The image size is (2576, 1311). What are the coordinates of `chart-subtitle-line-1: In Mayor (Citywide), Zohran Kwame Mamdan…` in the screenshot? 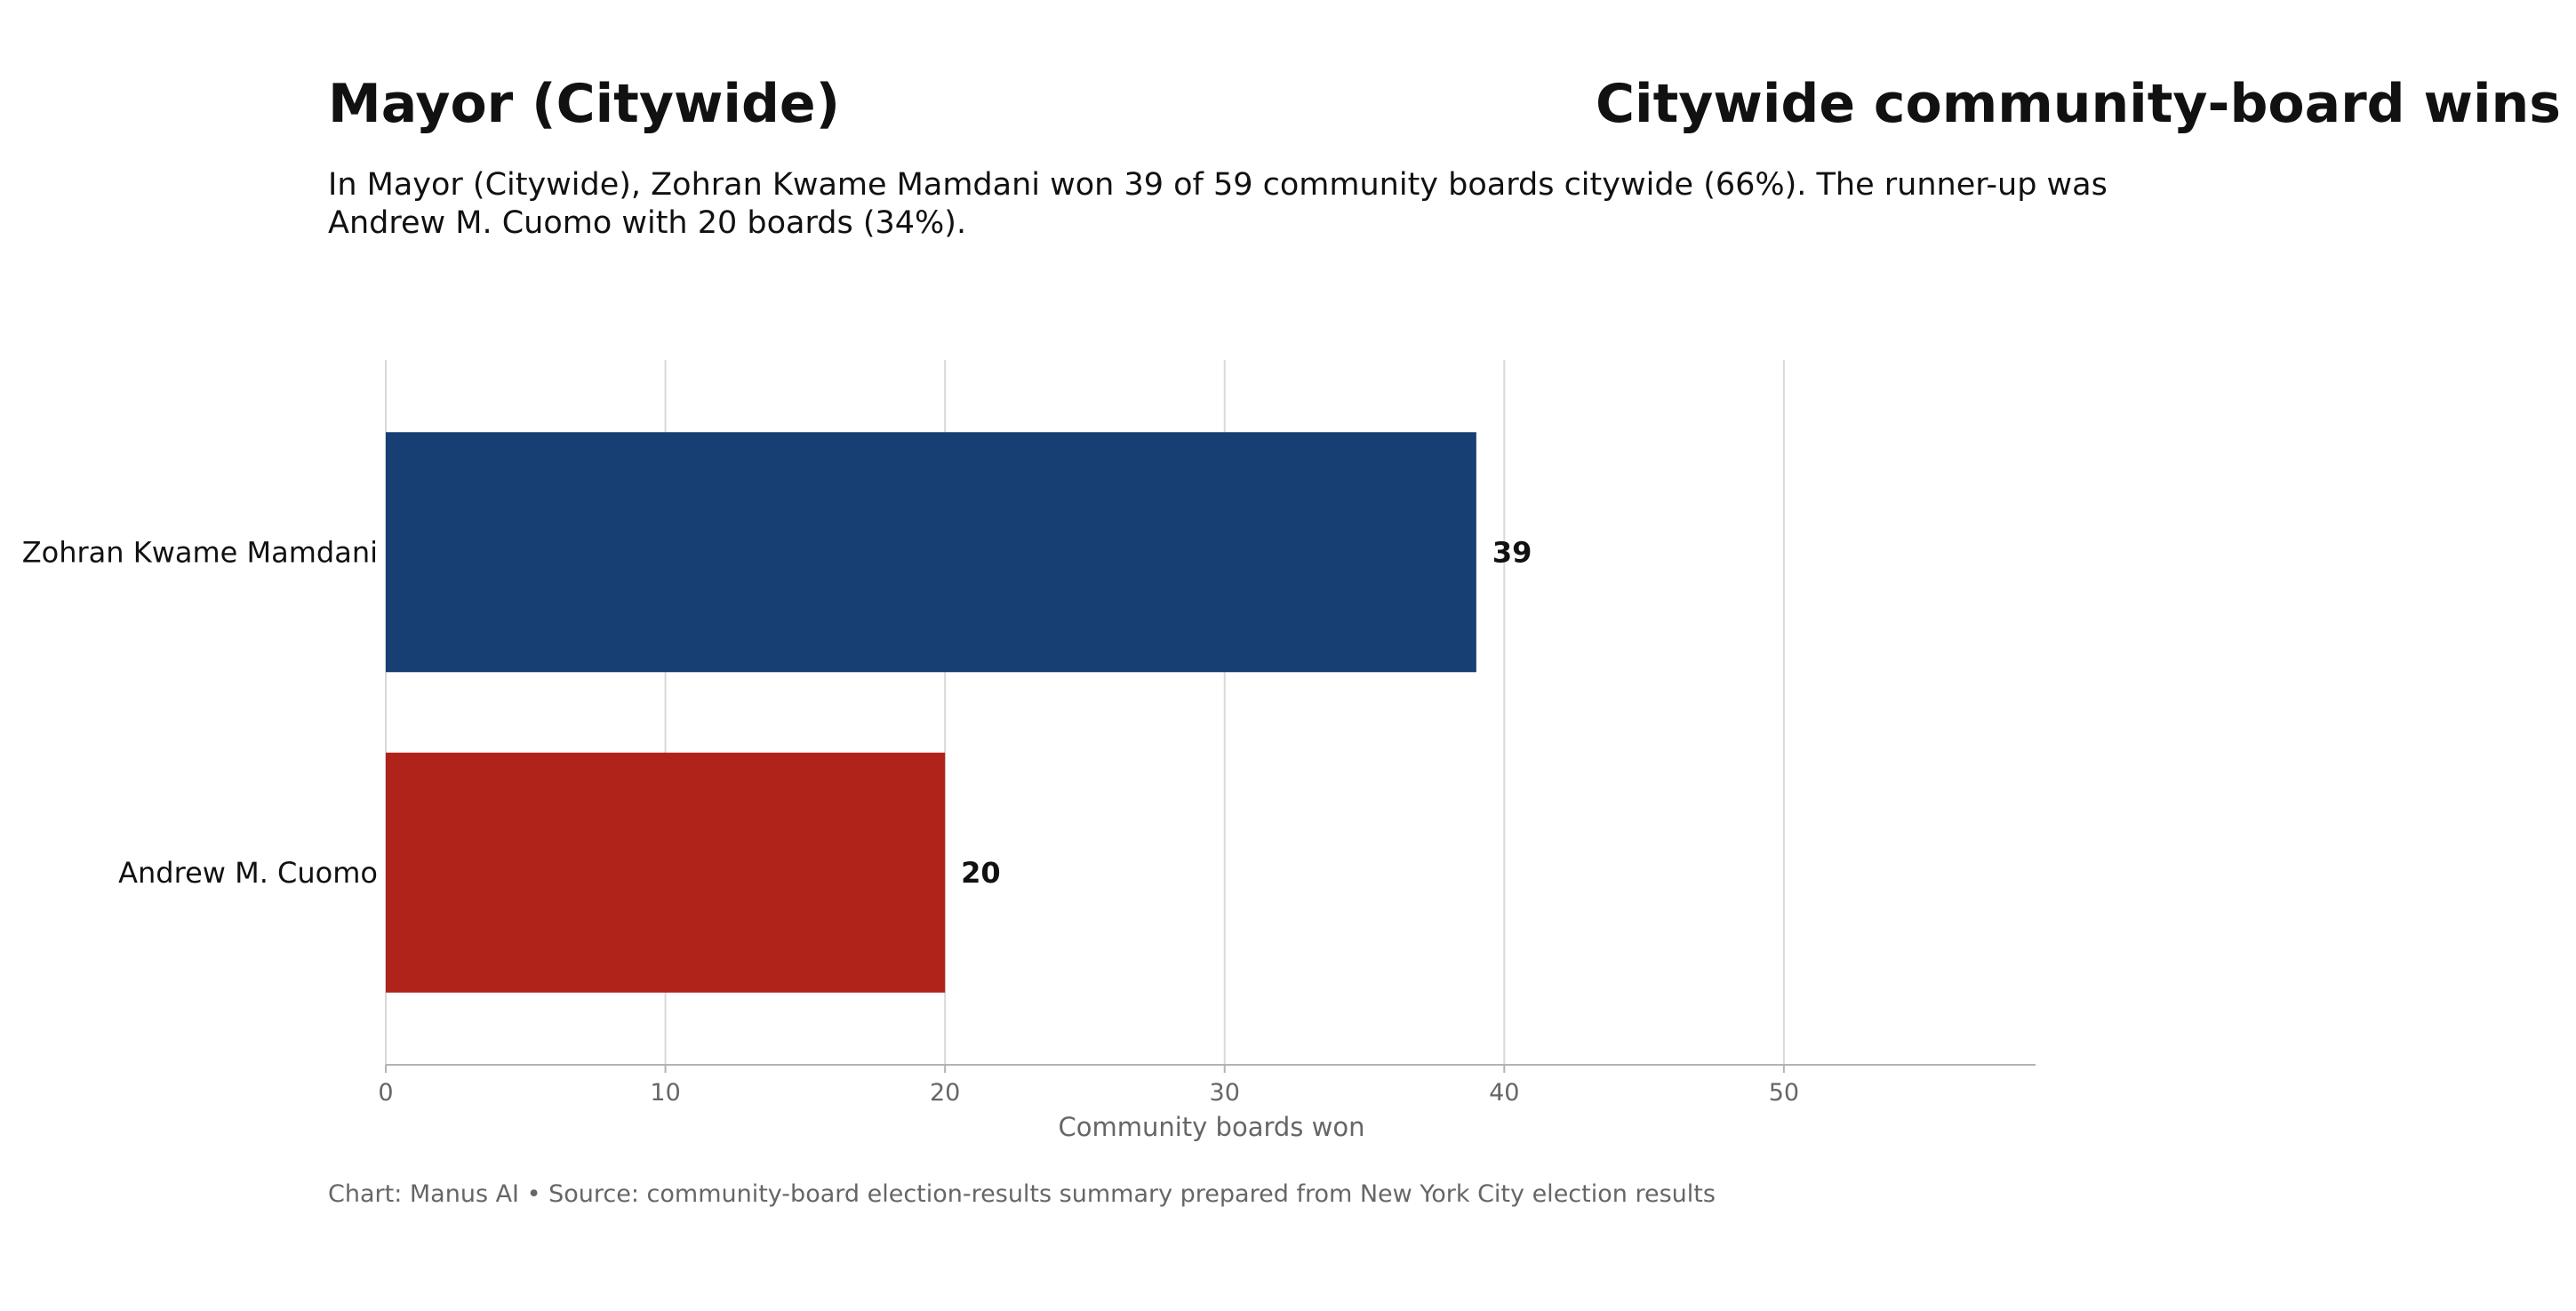 It's located at (1218, 185).